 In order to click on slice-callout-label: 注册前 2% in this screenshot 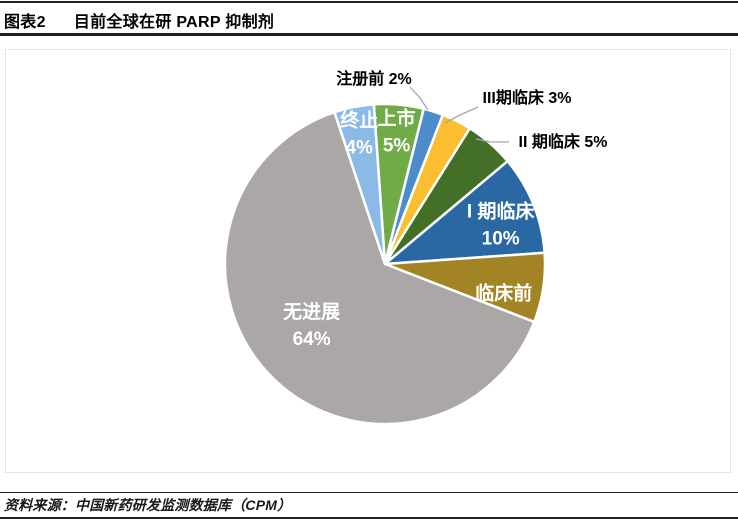, I will do `click(374, 78)`.